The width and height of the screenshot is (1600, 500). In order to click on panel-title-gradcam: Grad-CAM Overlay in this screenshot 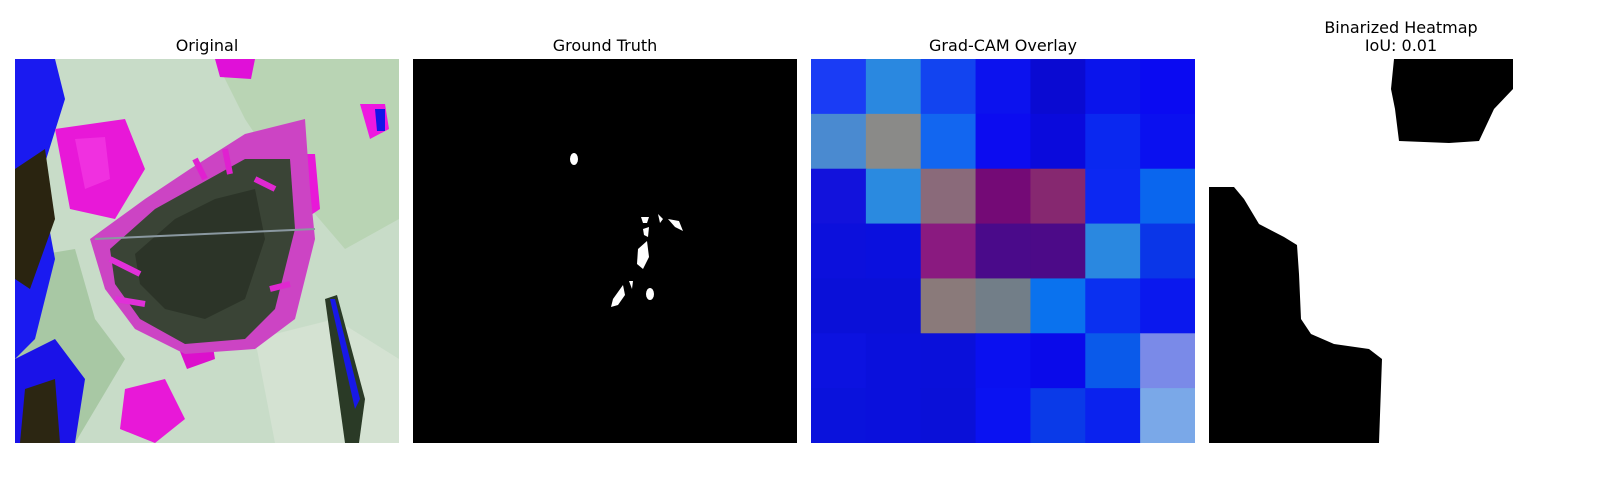, I will do `click(1003, 45)`.